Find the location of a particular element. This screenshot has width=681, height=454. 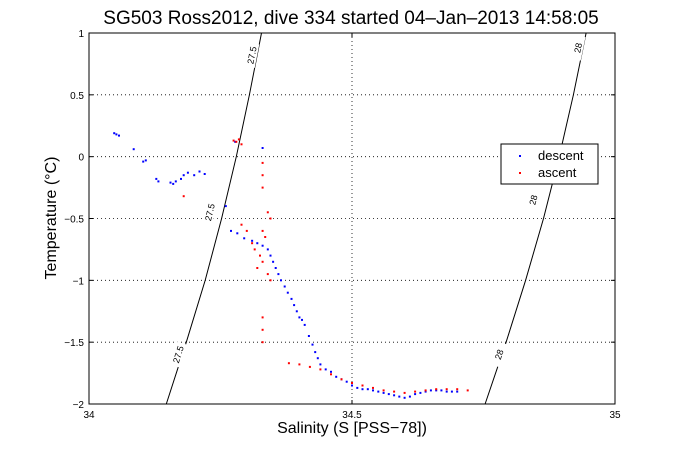

y-axis-label: Temperature (°C) is located at coordinates (51, 218).